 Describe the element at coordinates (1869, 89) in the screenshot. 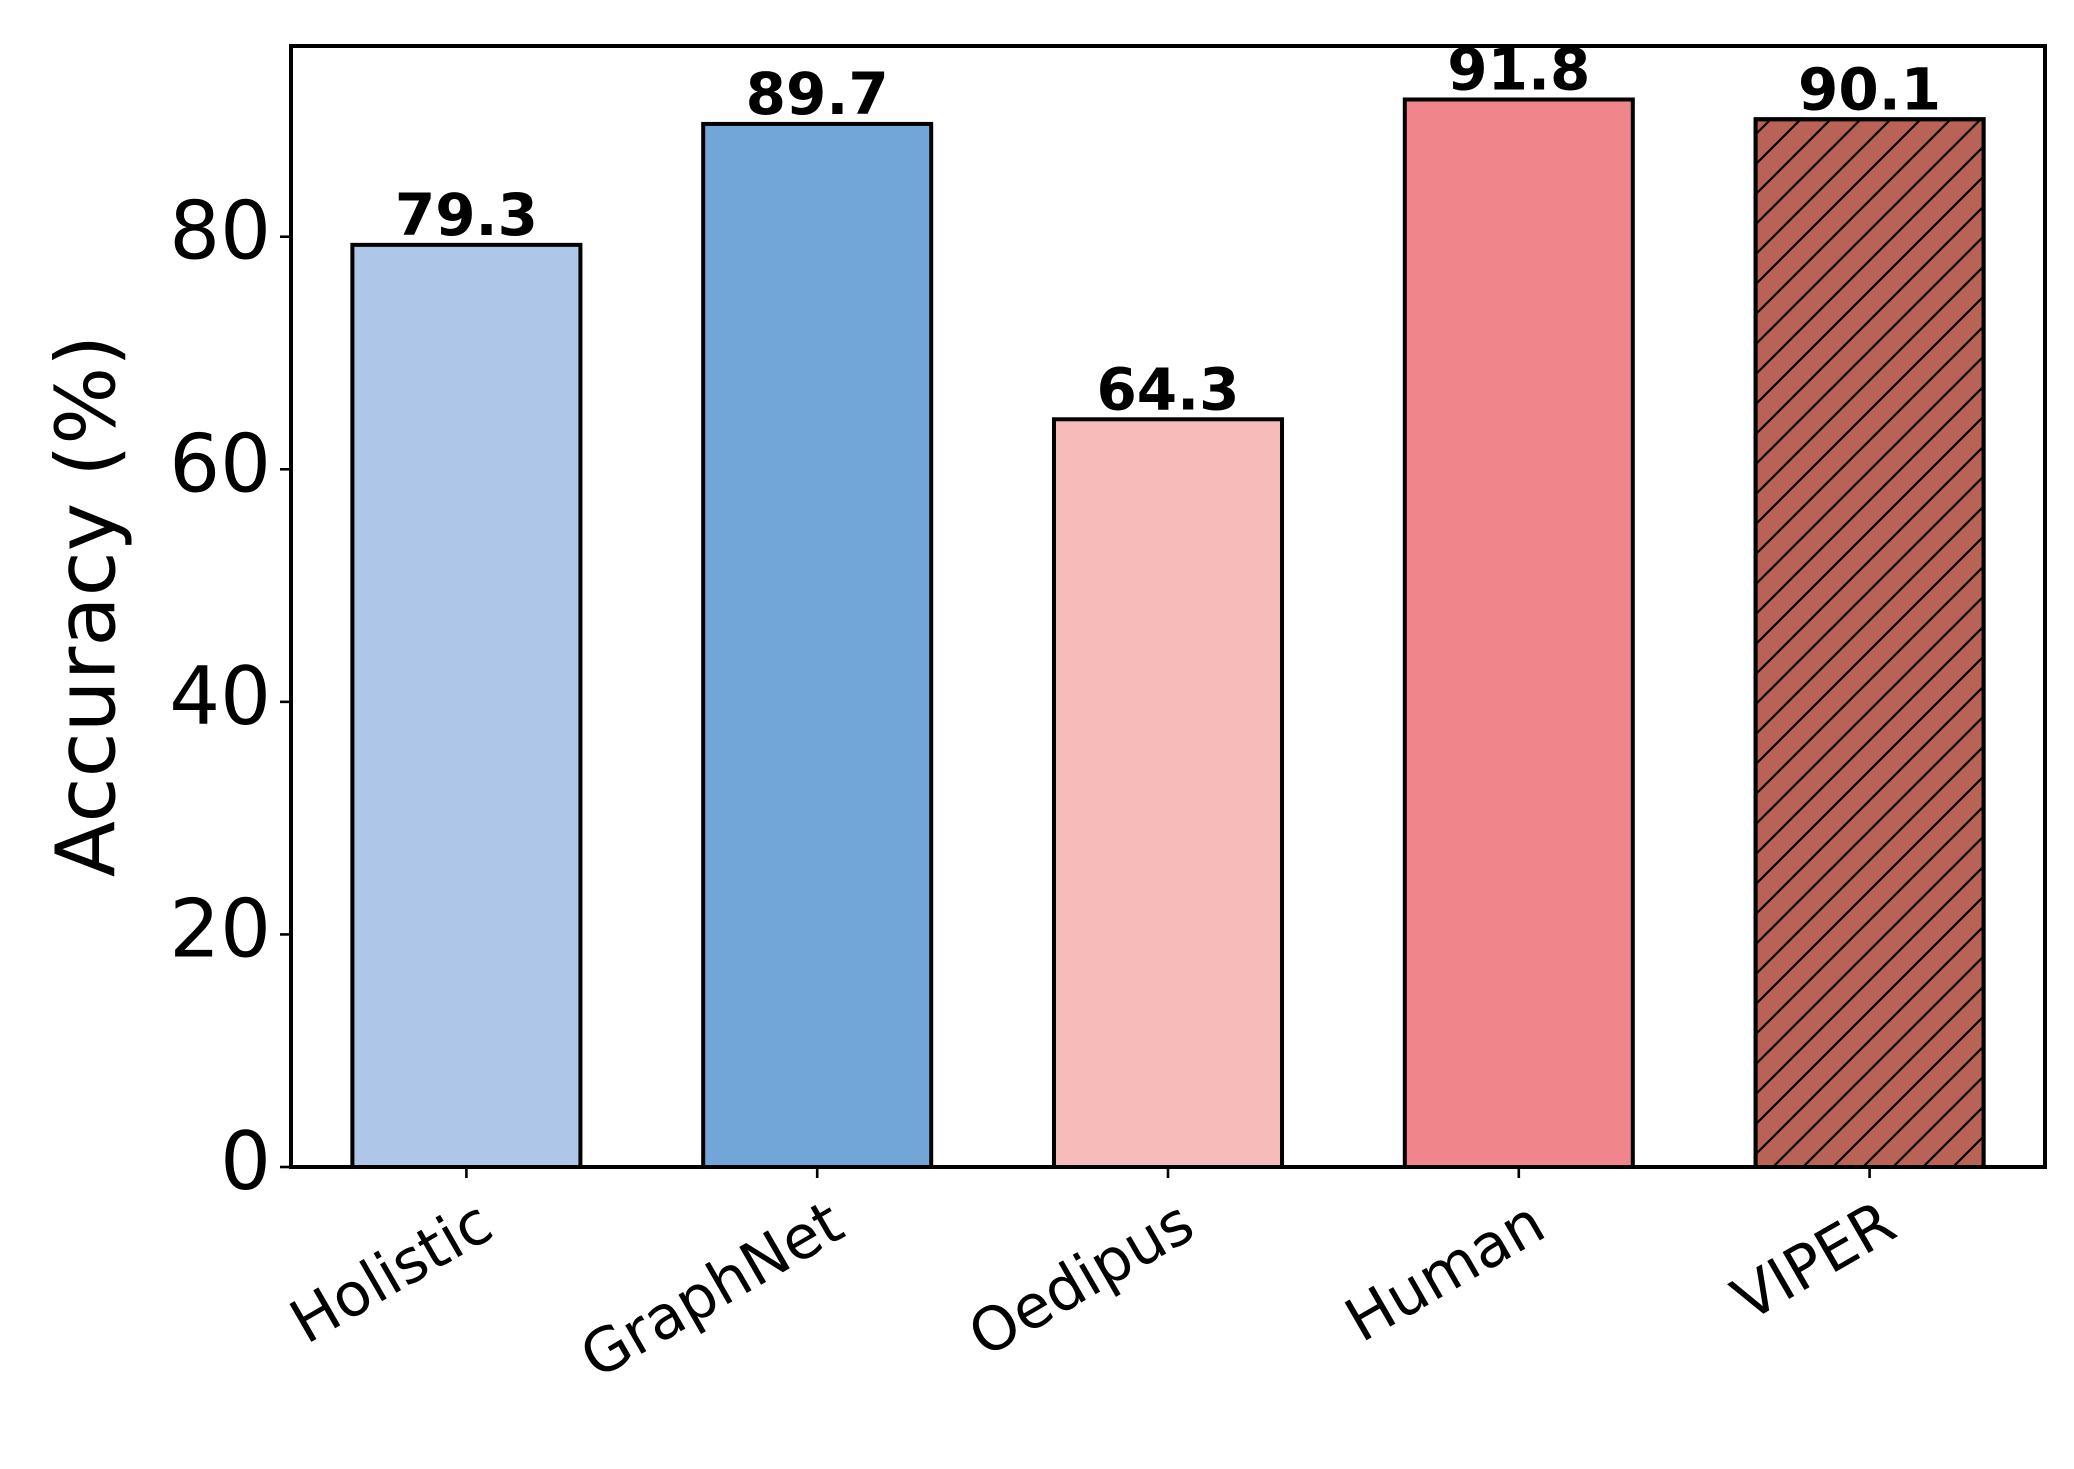

I see `value-label: 90.1` at that location.